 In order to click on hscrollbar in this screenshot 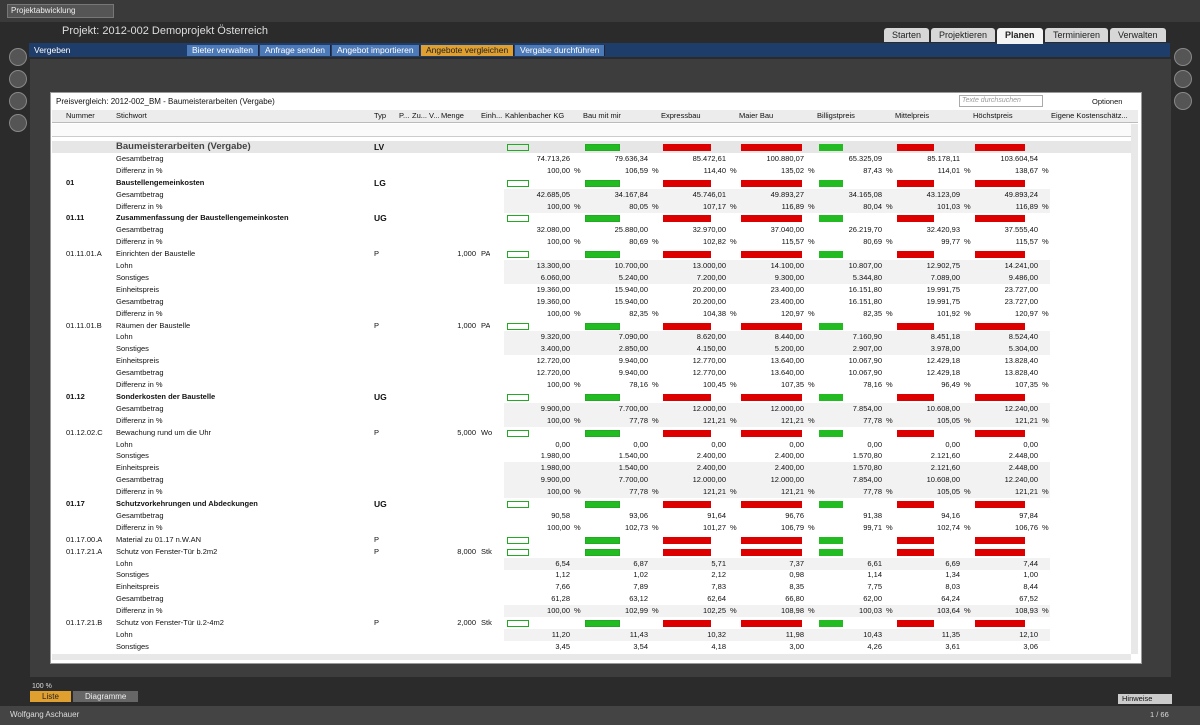, I will do `click(591, 657)`.